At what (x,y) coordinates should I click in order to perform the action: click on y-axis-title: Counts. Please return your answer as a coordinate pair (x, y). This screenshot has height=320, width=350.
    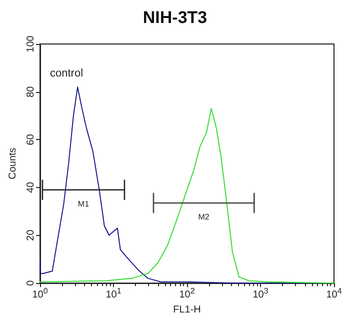
    Looking at the image, I should click on (13, 164).